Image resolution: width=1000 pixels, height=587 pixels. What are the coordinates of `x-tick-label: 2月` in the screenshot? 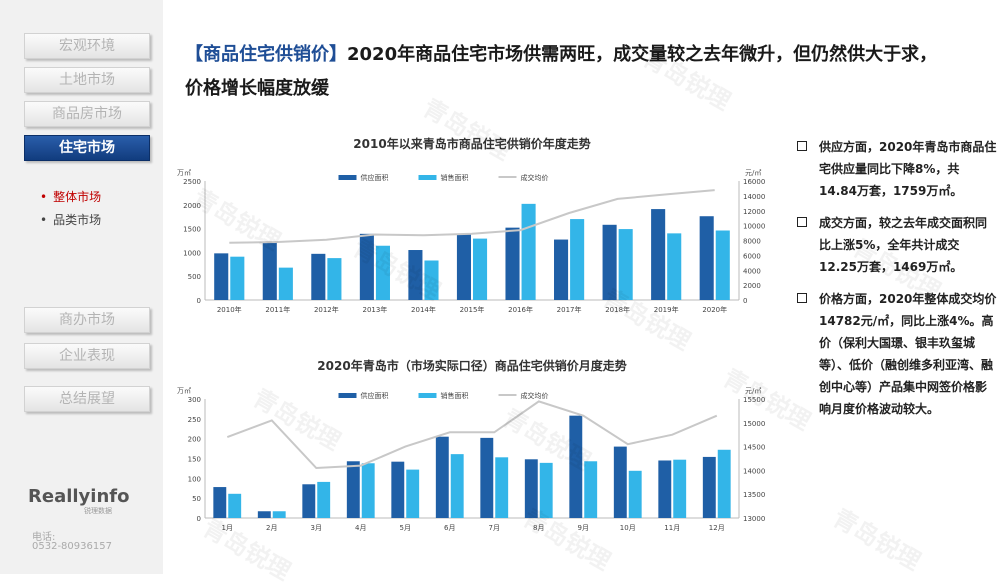 It's located at (271, 528).